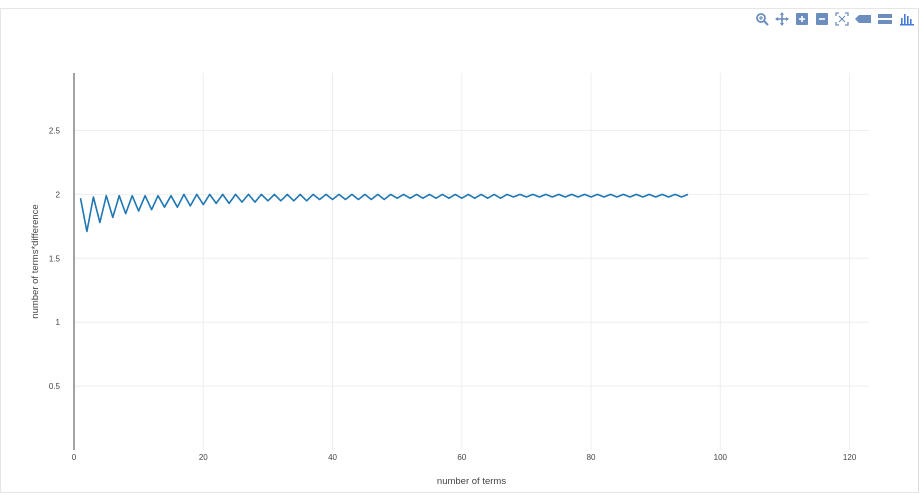  I want to click on pan-icon, so click(782, 19).